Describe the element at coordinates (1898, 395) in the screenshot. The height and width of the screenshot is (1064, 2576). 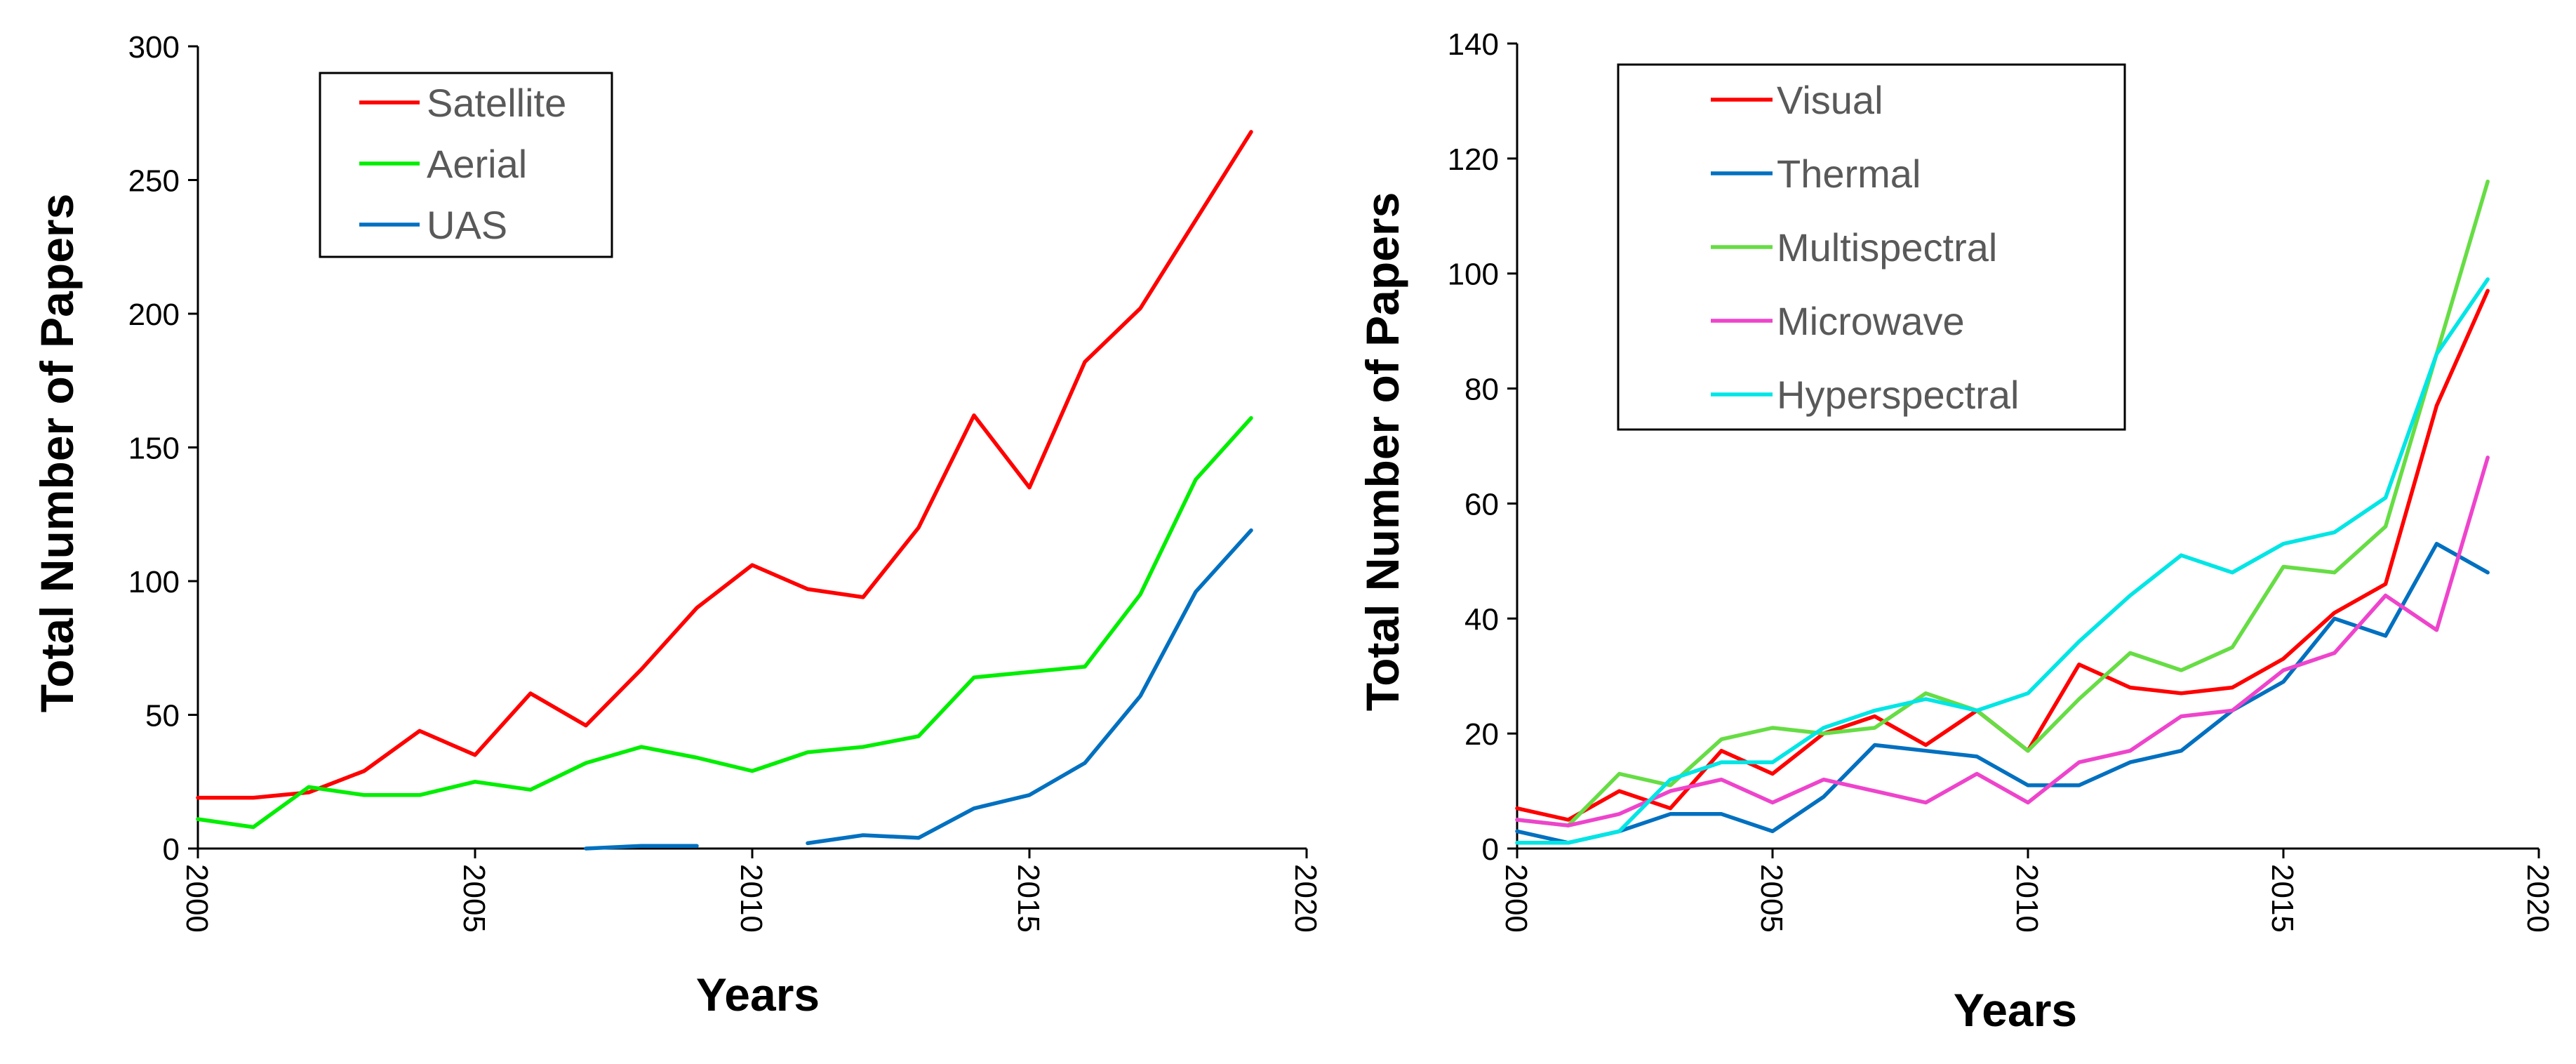
I see `legend-label-hyperspectral: Hyperspectral` at that location.